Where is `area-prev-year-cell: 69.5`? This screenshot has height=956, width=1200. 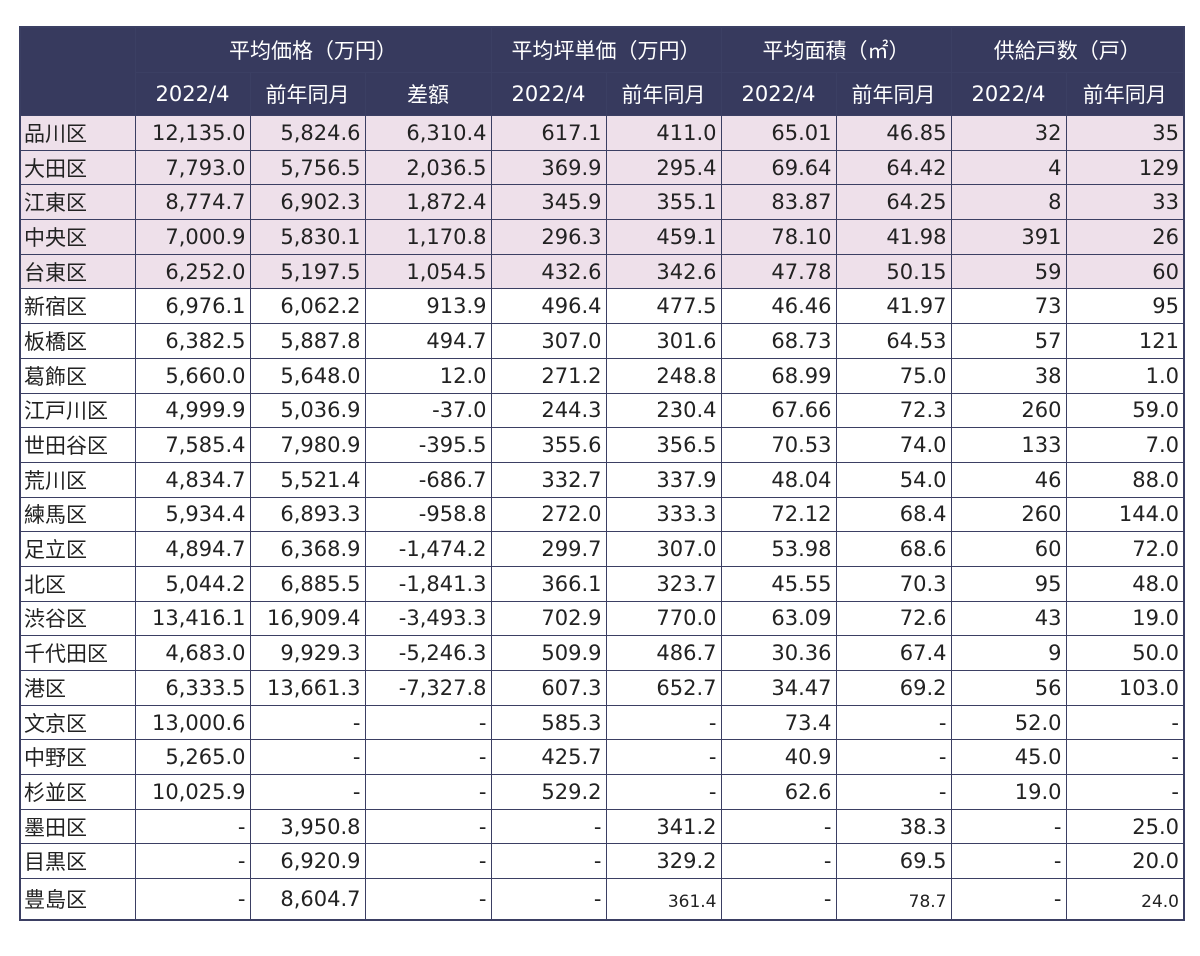
area-prev-year-cell: 69.5 is located at coordinates (893, 861).